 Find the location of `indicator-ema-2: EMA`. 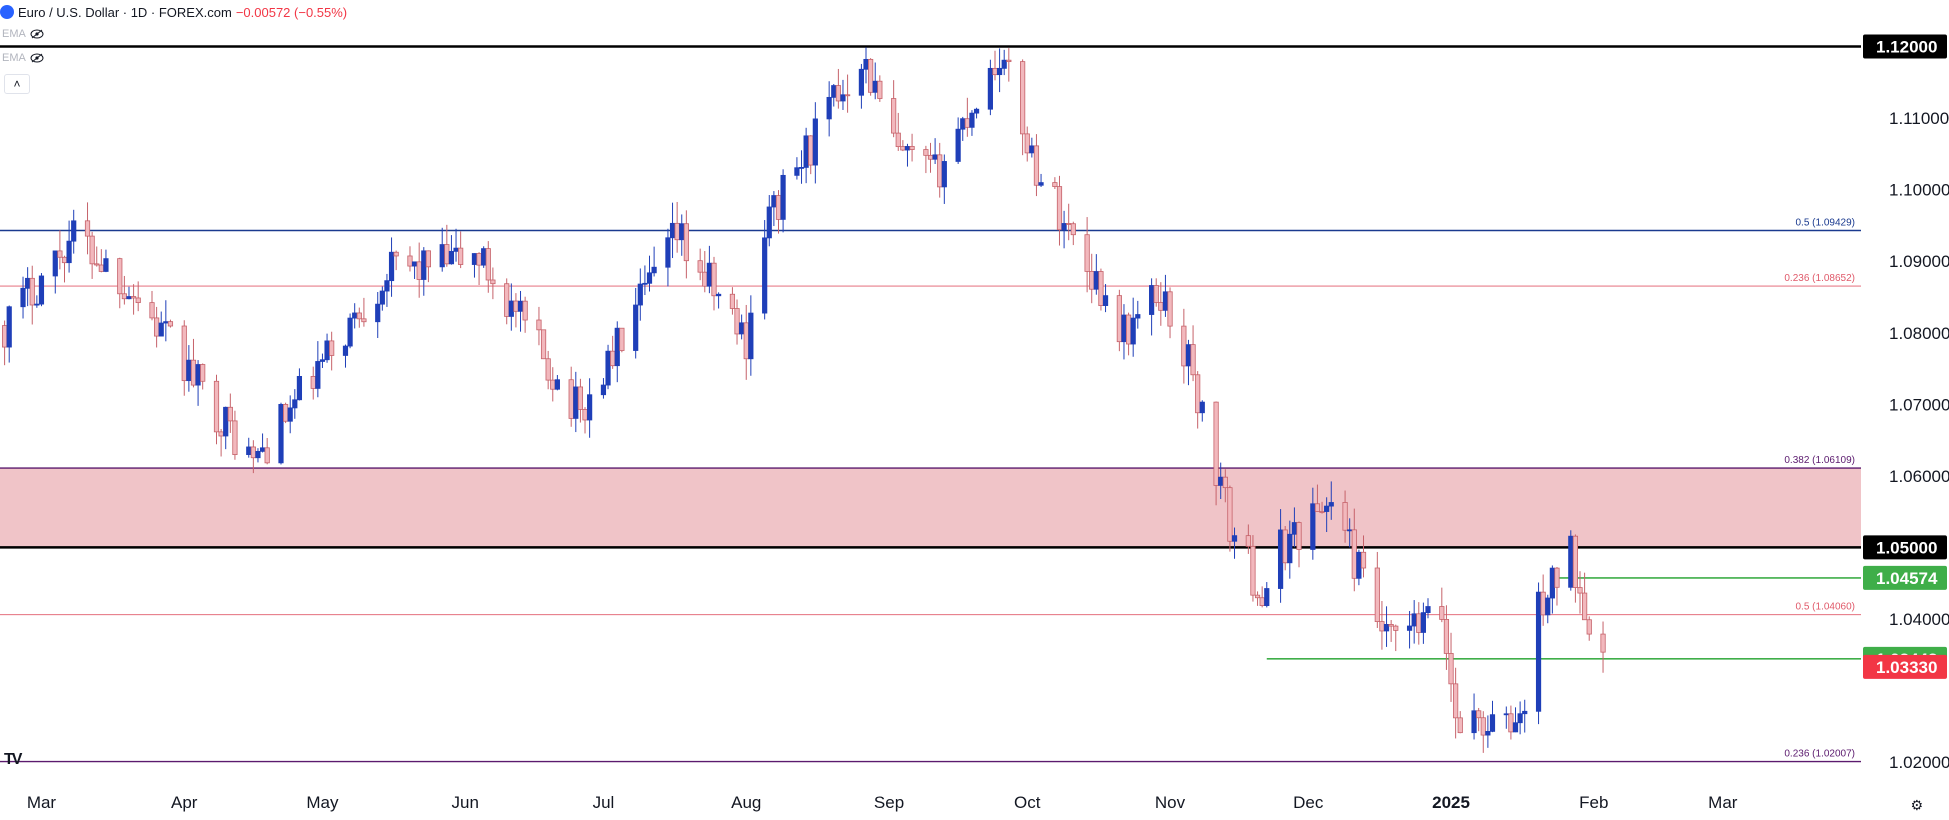

indicator-ema-2: EMA is located at coordinates (23, 58).